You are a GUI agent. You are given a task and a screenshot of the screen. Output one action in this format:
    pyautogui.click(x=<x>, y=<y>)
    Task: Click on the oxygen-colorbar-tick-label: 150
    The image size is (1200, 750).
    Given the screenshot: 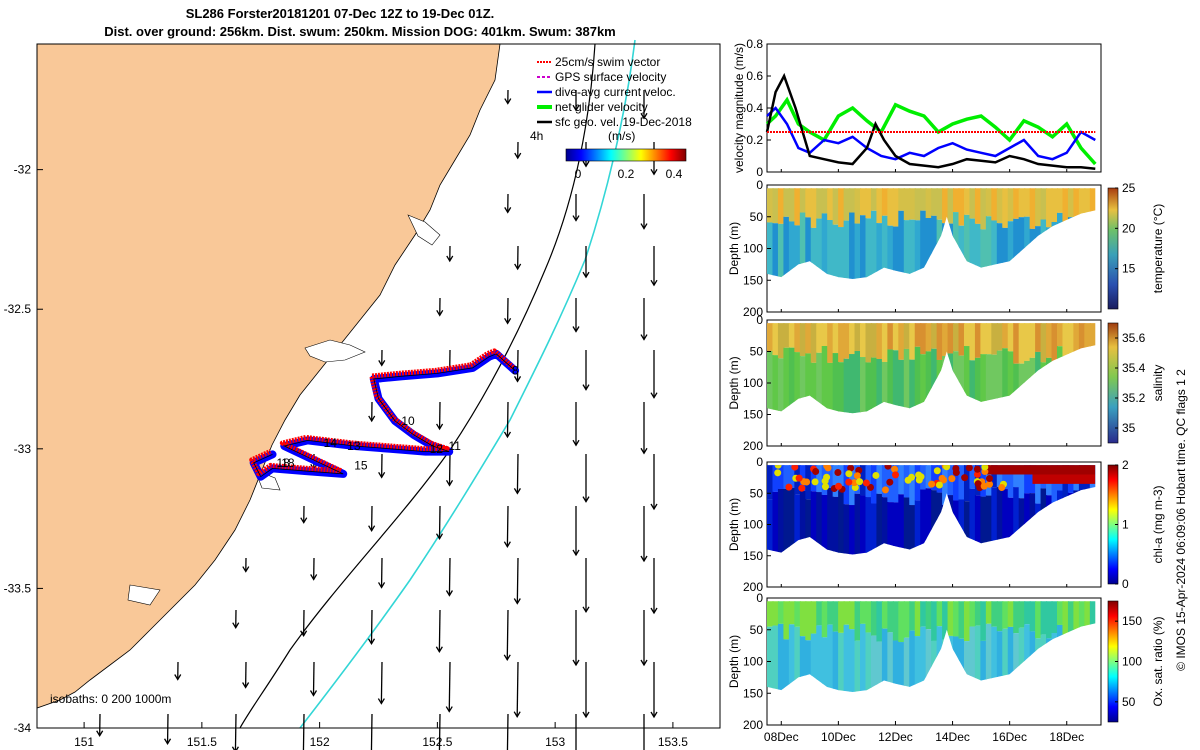 What is the action you would take?
    pyautogui.click(x=1132, y=621)
    